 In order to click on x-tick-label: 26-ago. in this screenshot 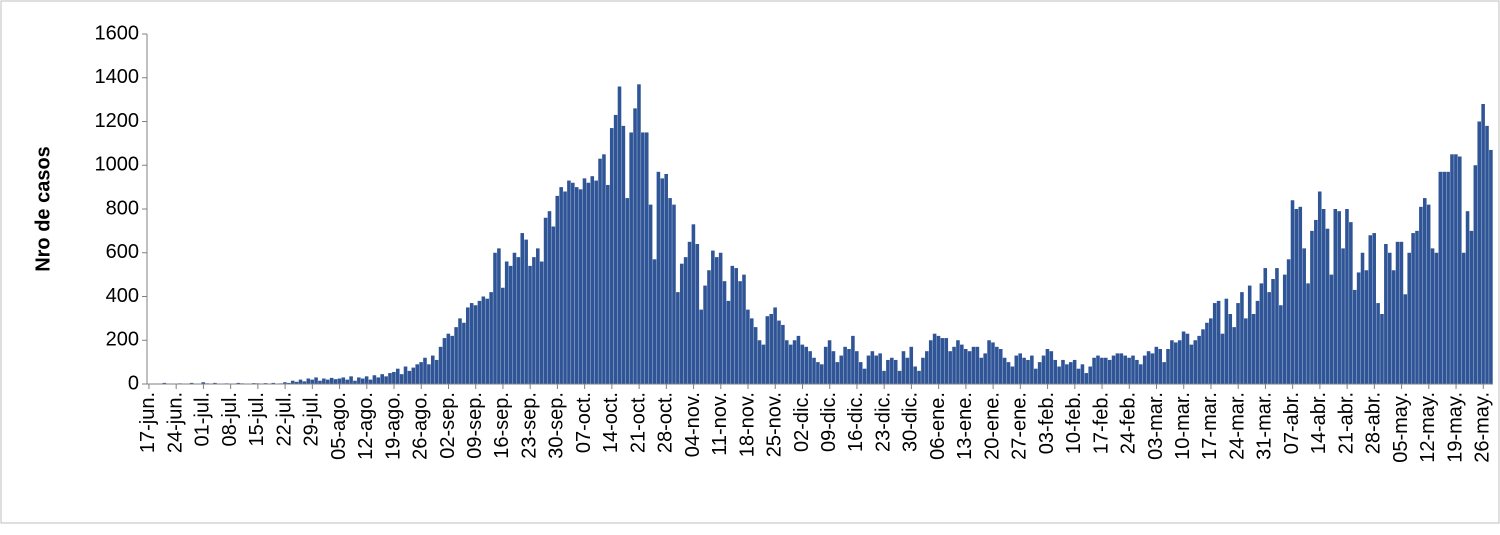, I will do `click(421, 426)`.